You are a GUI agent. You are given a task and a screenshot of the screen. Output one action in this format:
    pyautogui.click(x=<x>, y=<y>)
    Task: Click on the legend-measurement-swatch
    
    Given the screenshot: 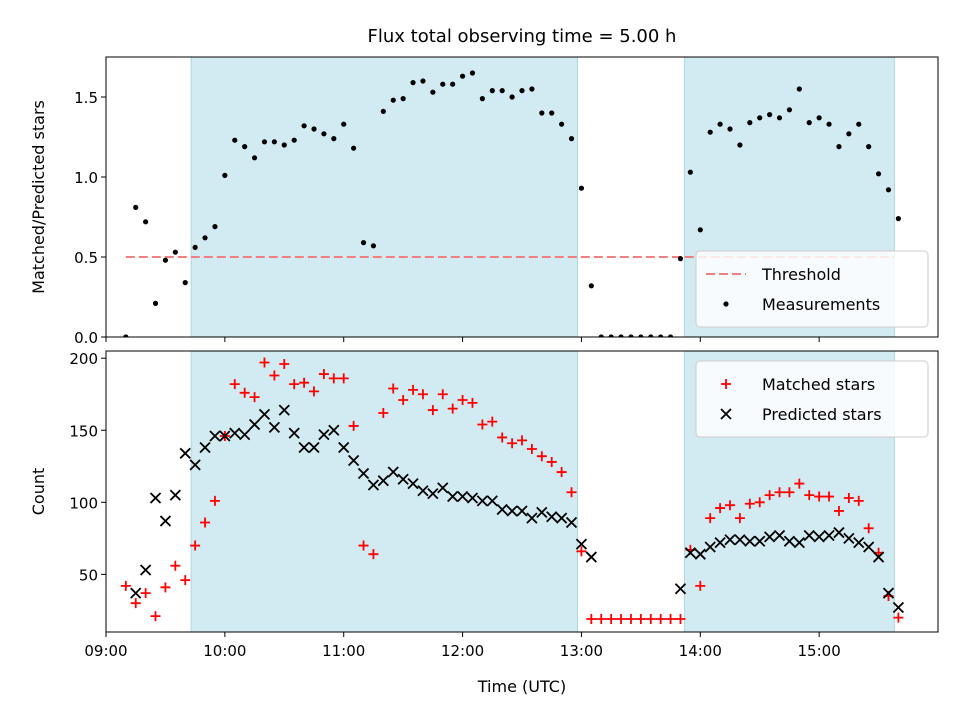 What is the action you would take?
    pyautogui.click(x=726, y=304)
    